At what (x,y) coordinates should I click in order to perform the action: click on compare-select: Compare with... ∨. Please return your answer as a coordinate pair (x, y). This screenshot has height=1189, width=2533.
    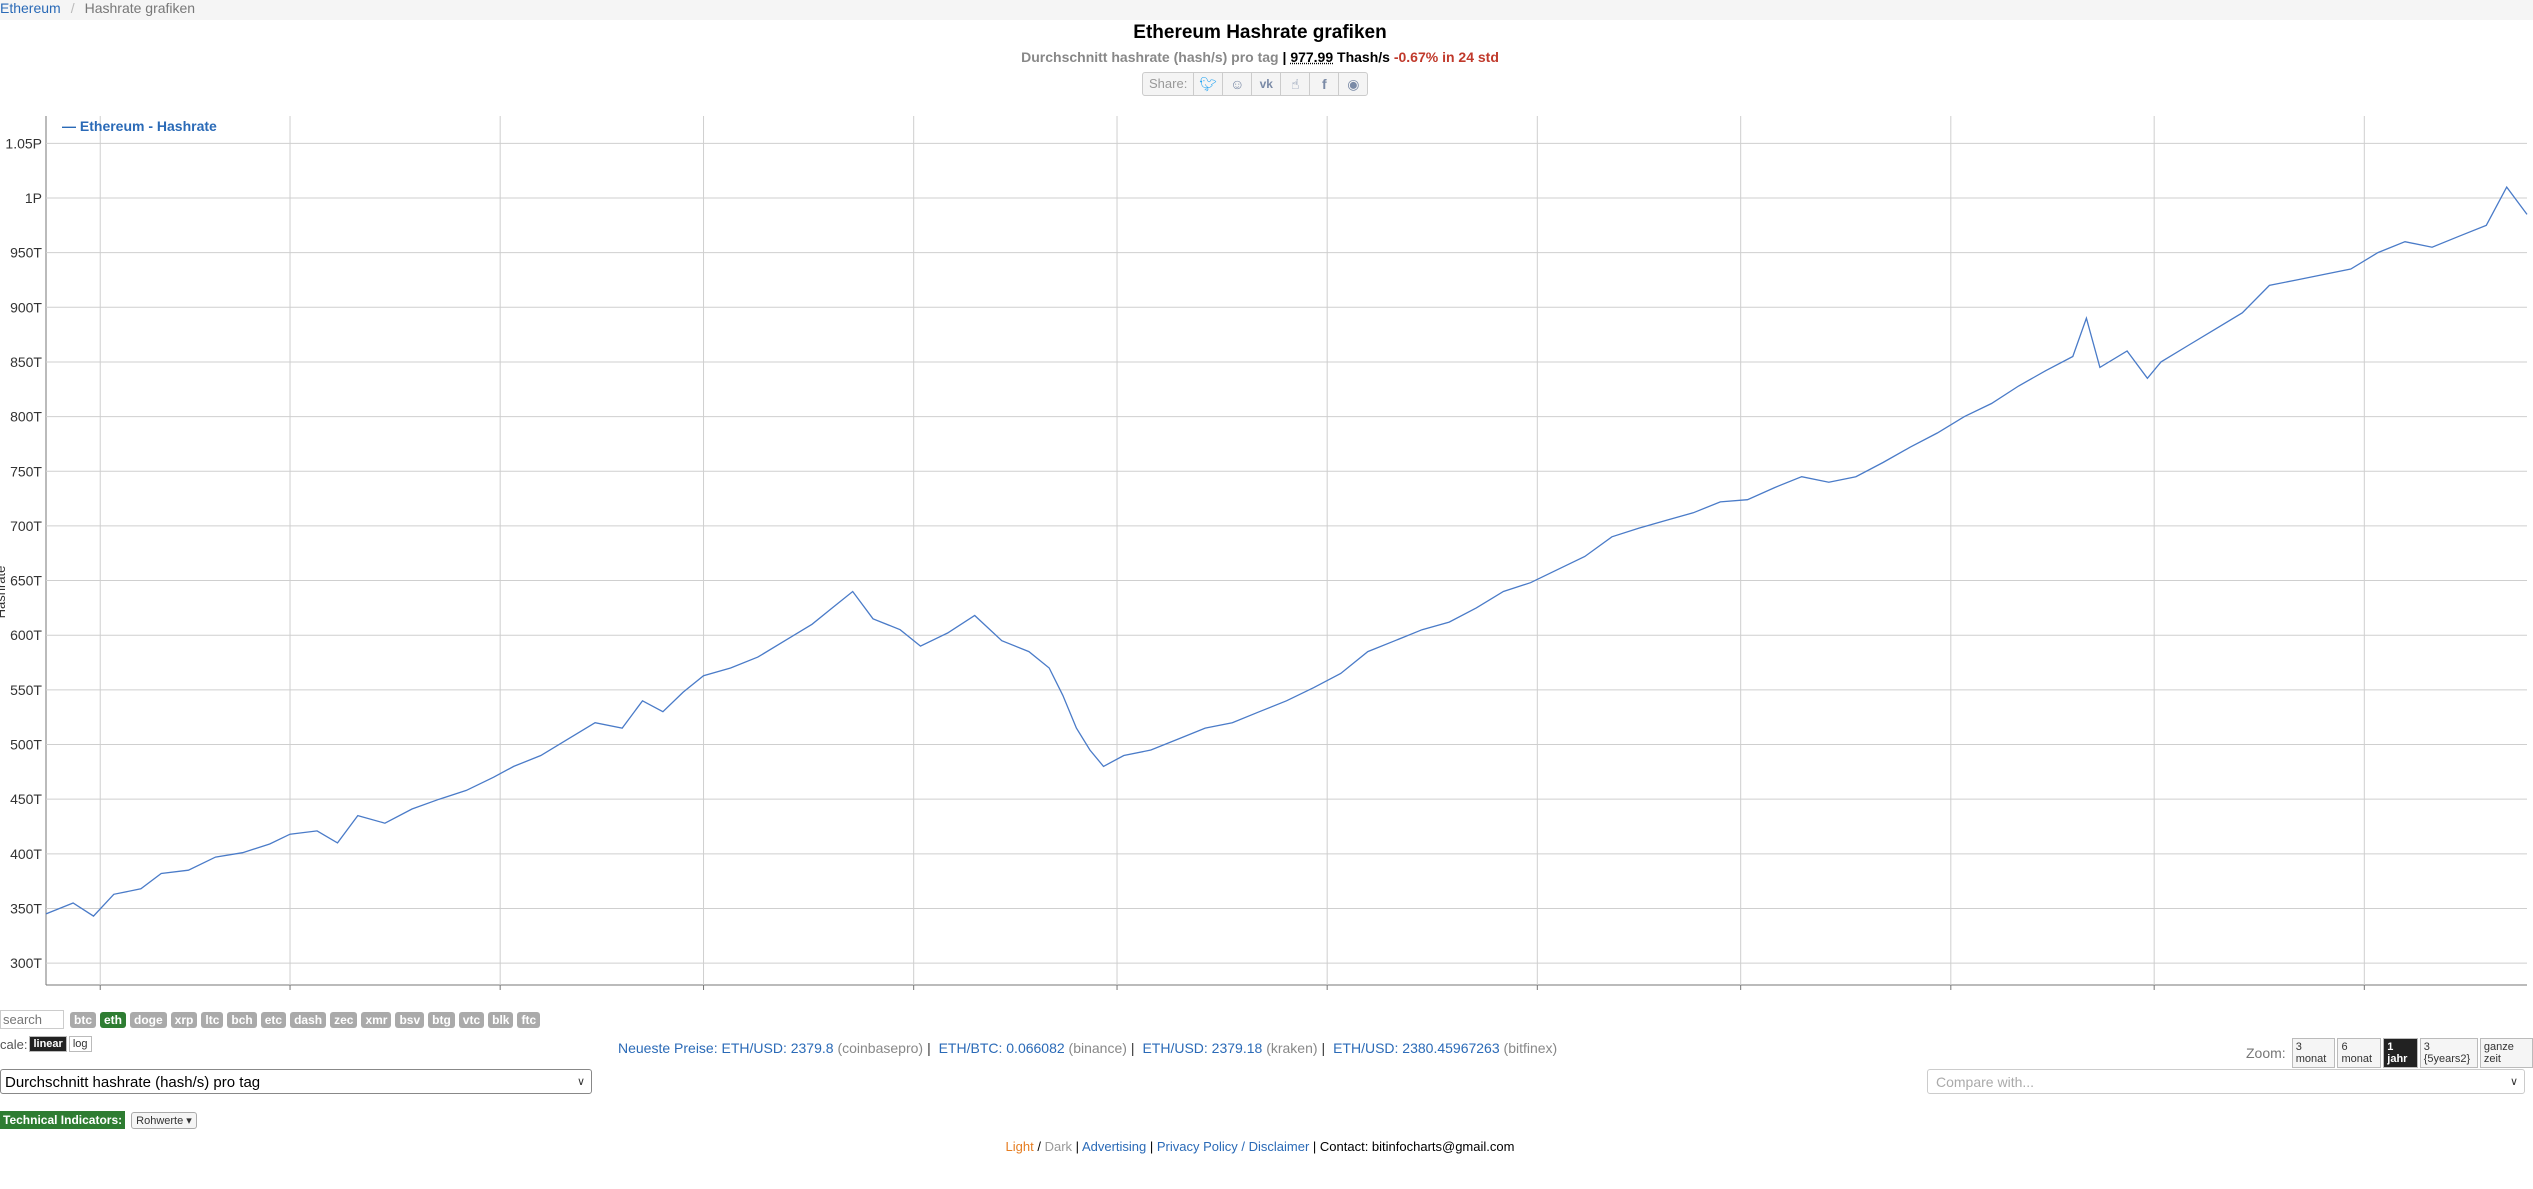
    Looking at the image, I should click on (2226, 1081).